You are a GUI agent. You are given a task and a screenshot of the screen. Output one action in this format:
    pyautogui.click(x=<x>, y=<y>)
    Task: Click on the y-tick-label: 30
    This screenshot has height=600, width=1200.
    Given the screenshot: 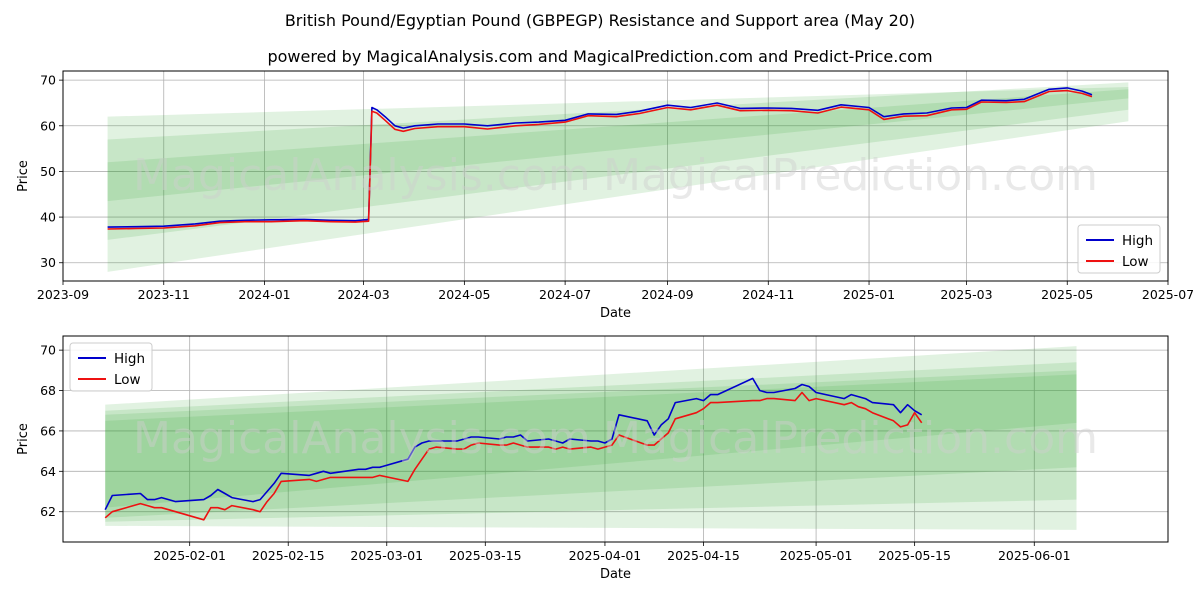 What is the action you would take?
    pyautogui.click(x=48, y=262)
    